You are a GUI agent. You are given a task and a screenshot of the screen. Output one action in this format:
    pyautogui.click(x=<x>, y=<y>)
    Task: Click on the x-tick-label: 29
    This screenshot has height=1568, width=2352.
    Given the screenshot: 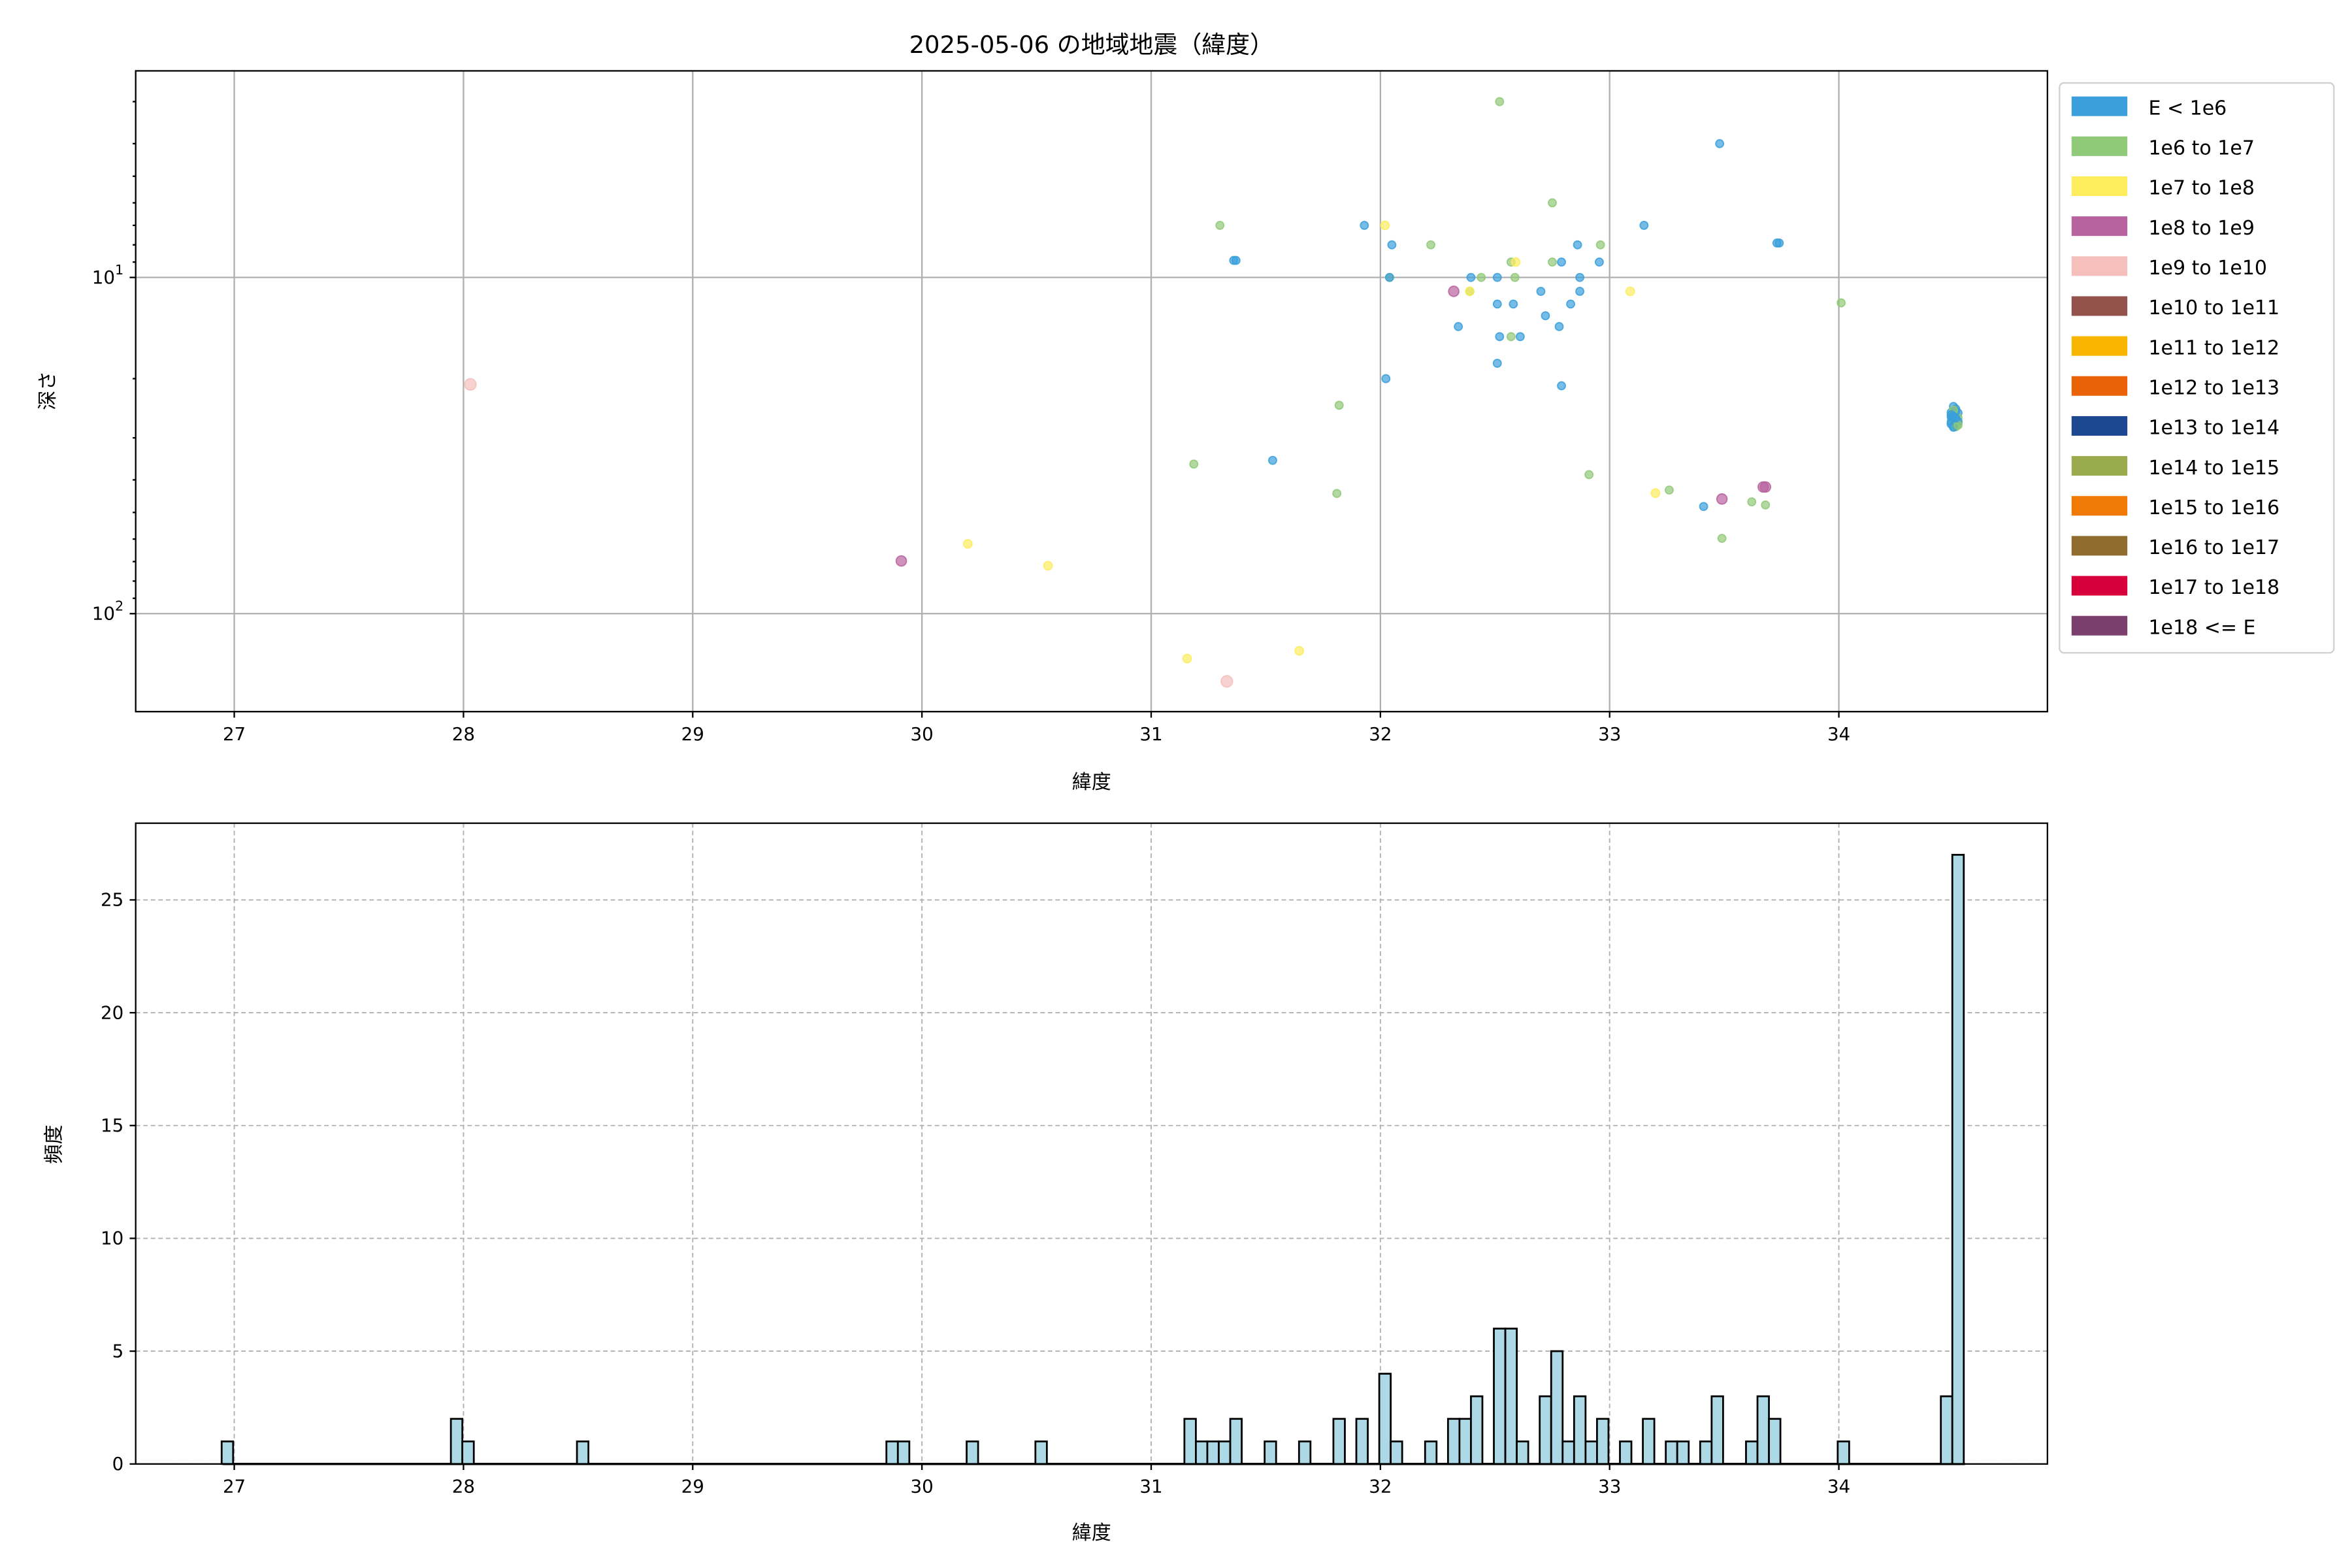 What is the action you would take?
    pyautogui.click(x=692, y=734)
    